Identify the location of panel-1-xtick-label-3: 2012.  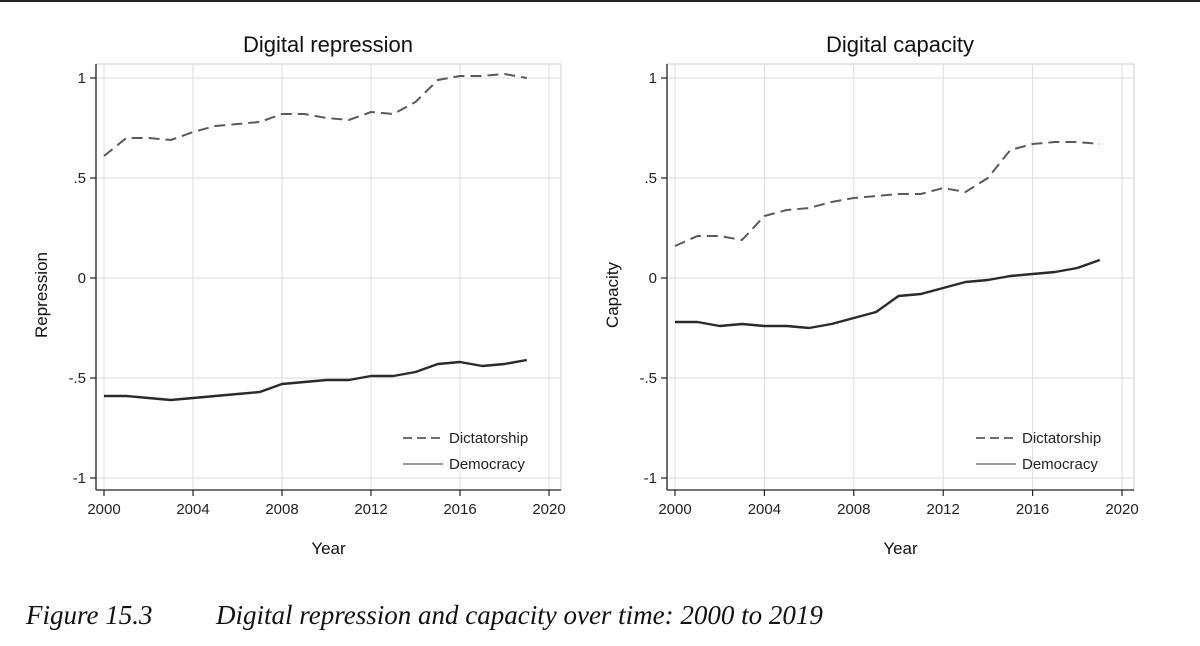
(370, 509).